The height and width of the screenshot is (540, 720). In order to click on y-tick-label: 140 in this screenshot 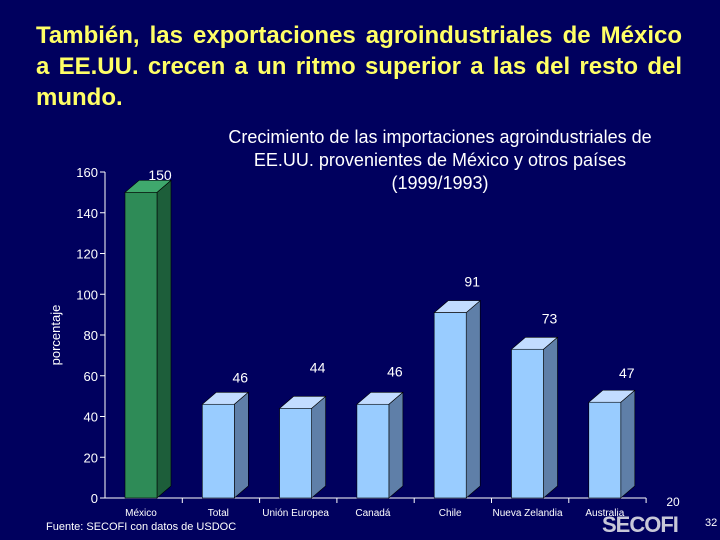, I will do `click(87, 213)`.